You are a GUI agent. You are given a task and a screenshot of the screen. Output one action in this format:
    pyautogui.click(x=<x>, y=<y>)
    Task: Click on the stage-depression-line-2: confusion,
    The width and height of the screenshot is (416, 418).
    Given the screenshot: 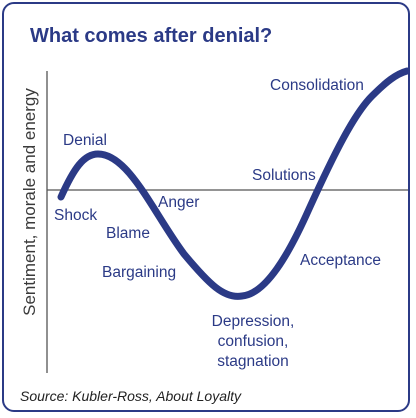 What is the action you would take?
    pyautogui.click(x=253, y=342)
    